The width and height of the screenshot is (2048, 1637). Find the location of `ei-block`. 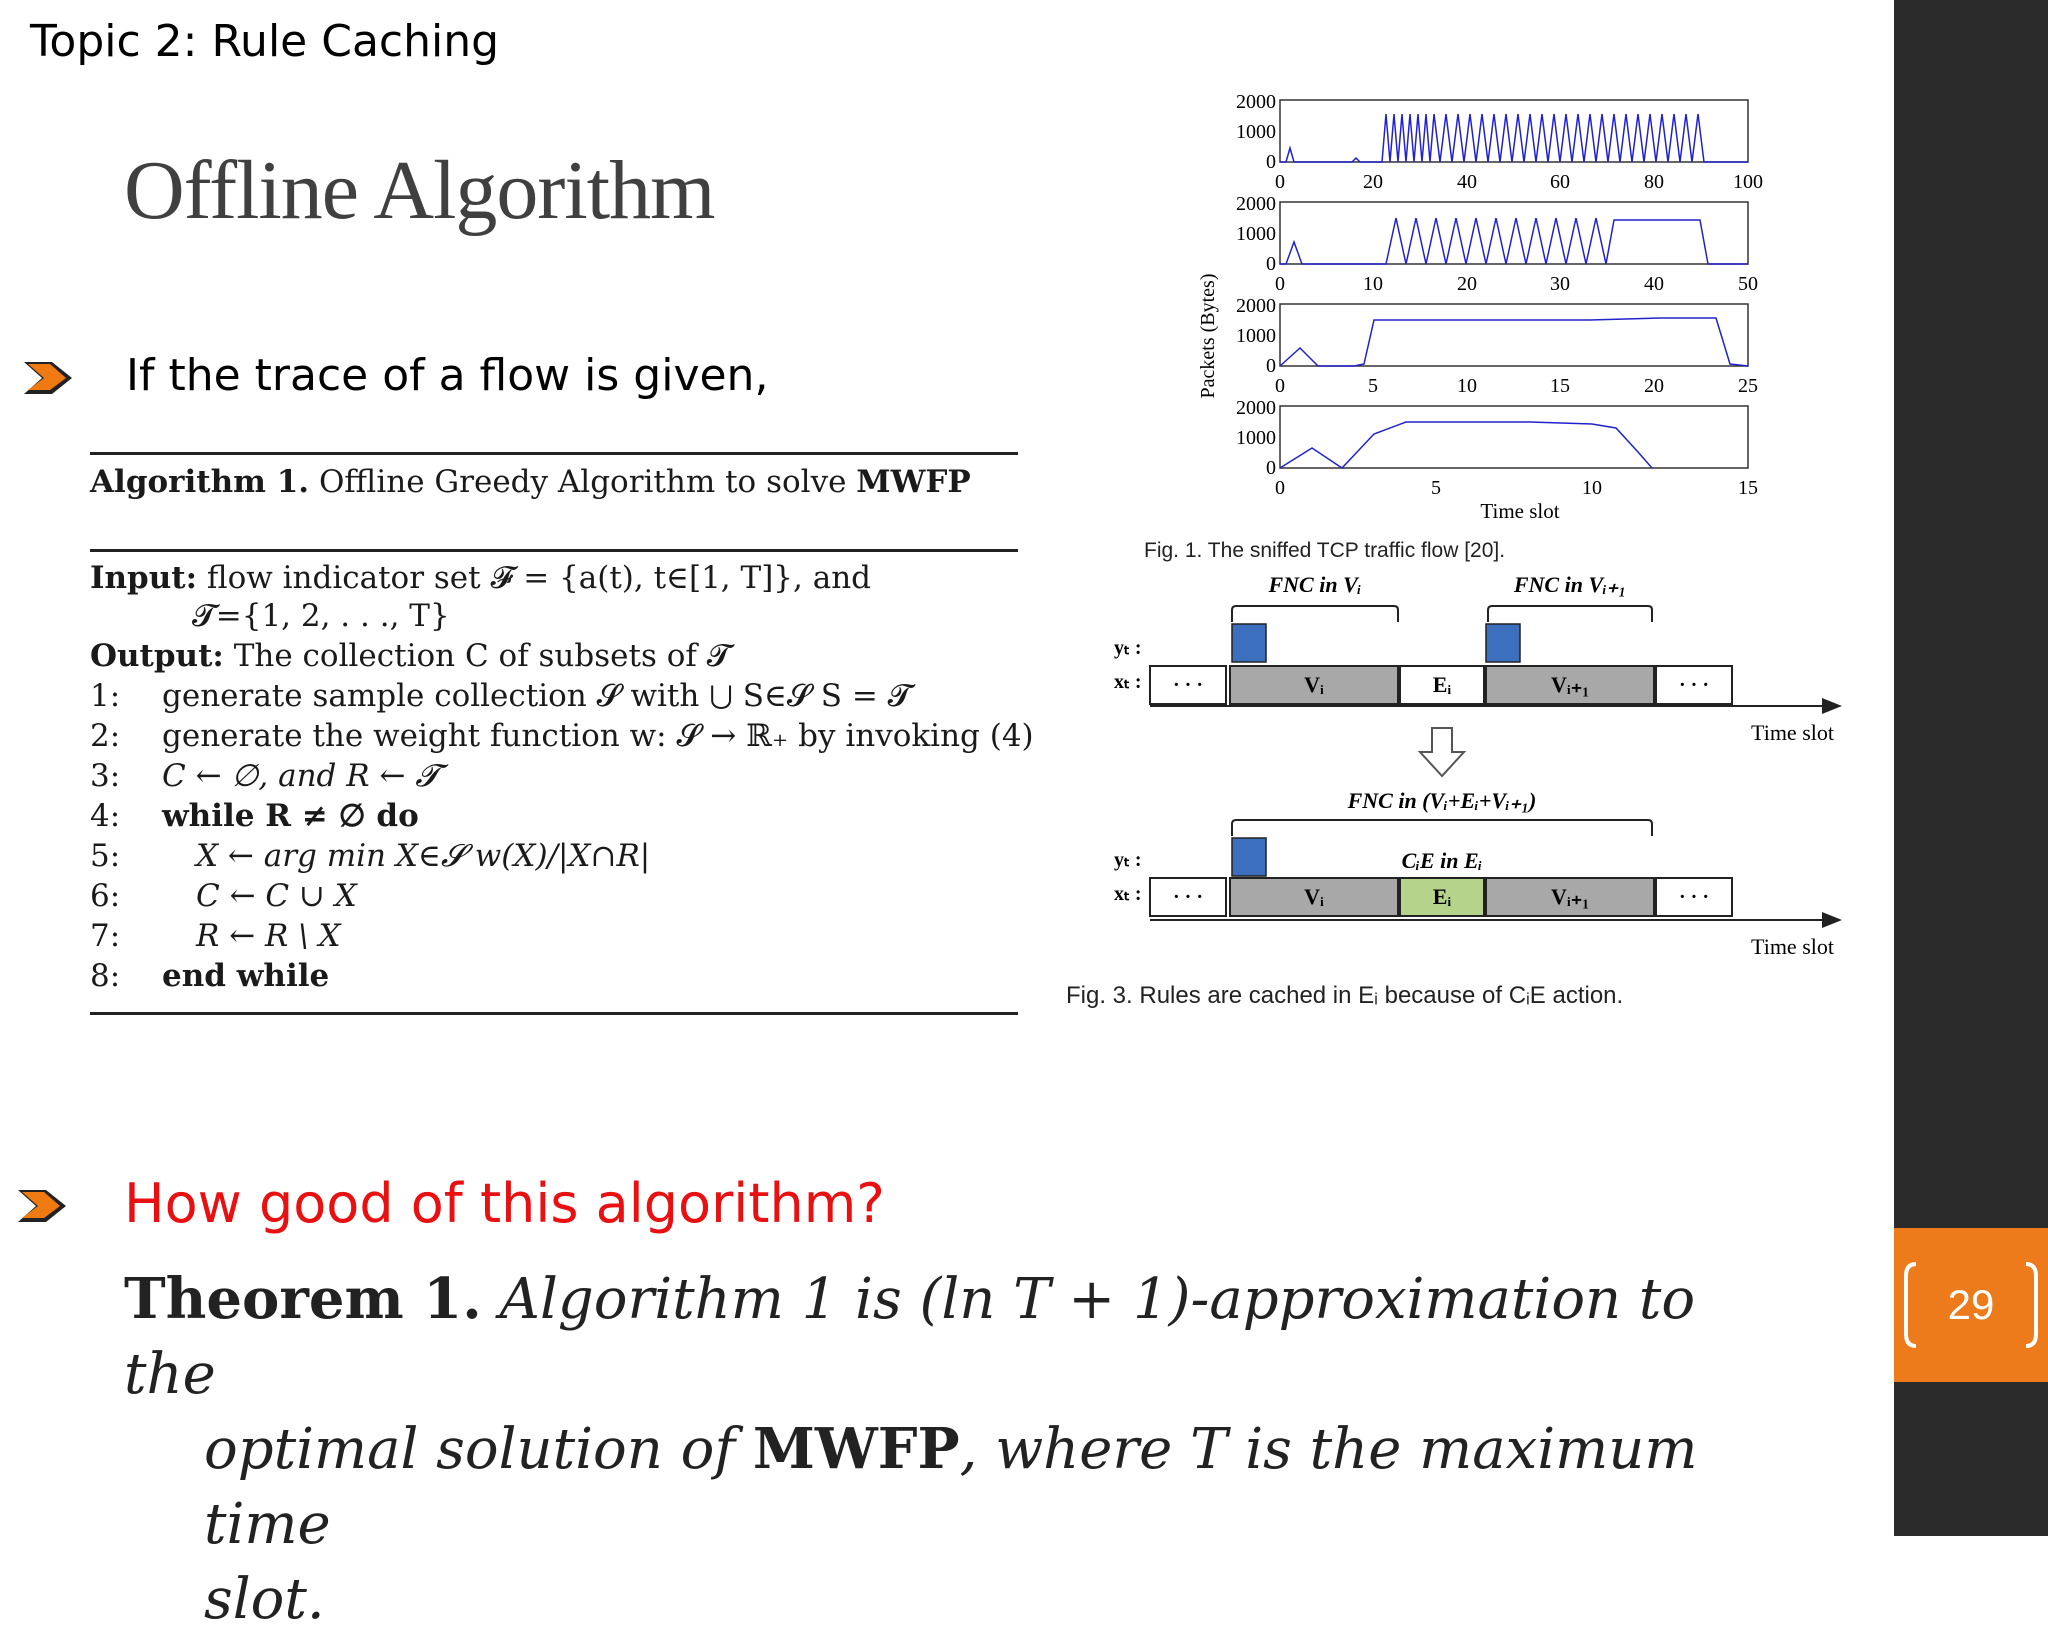

ei-block is located at coordinates (1442, 685).